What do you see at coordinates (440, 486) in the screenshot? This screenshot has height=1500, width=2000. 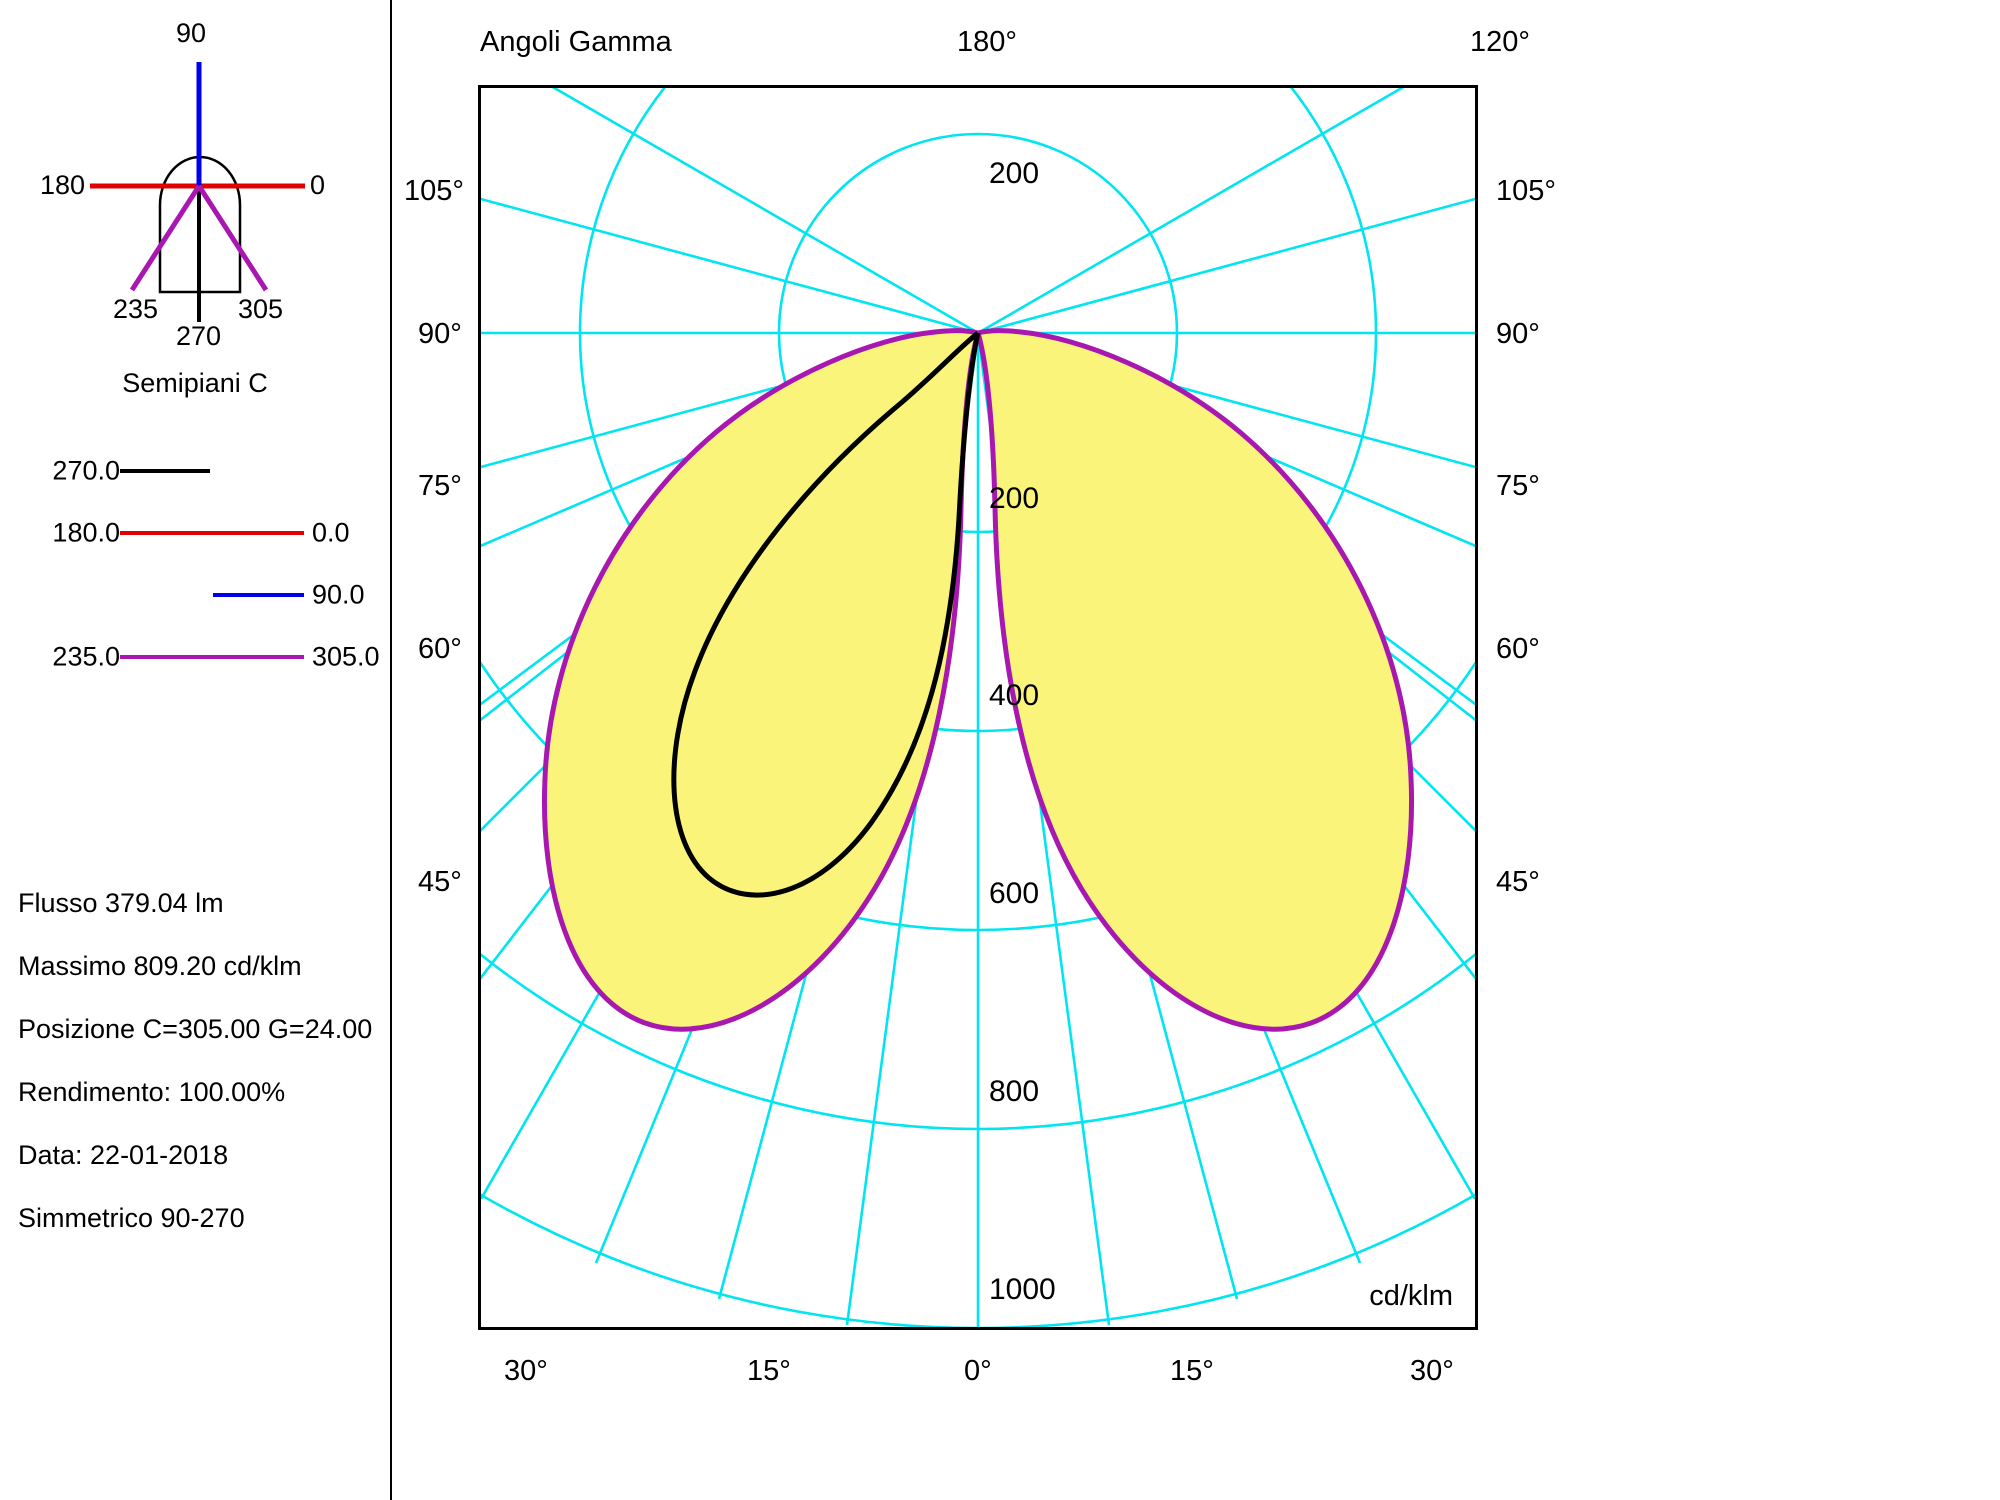 I see `axis-label-left-75: 75°` at bounding box center [440, 486].